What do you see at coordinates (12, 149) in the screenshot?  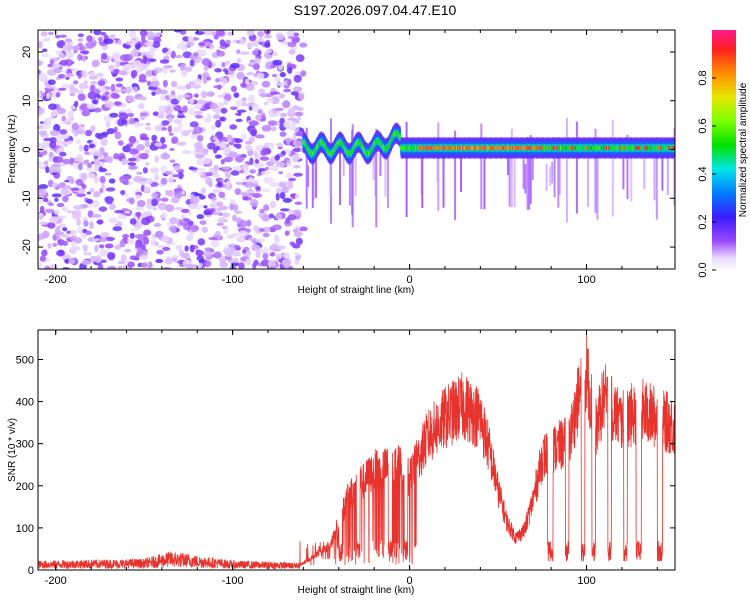 I see `spectrogram-ylabel: Frequency (Hz)` at bounding box center [12, 149].